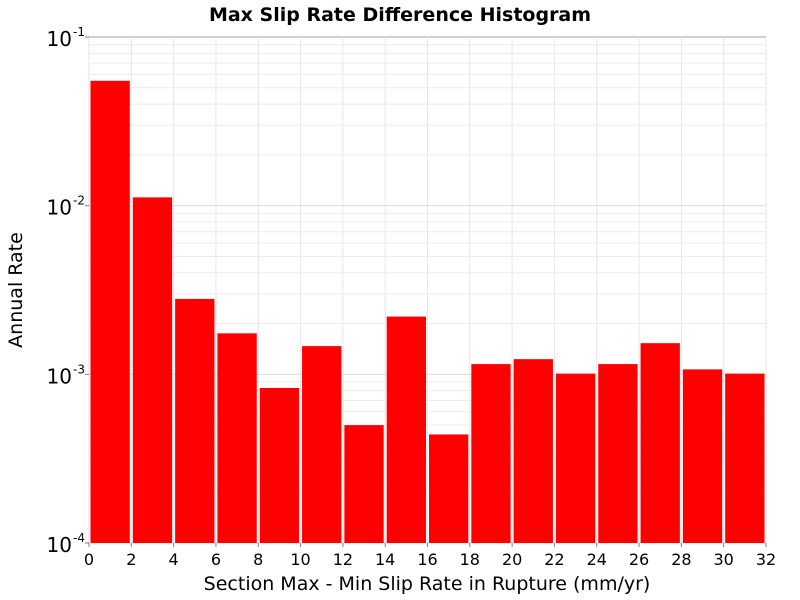  What do you see at coordinates (400, 15) in the screenshot?
I see `chart-title: Max Slip Rate Difference Histogram` at bounding box center [400, 15].